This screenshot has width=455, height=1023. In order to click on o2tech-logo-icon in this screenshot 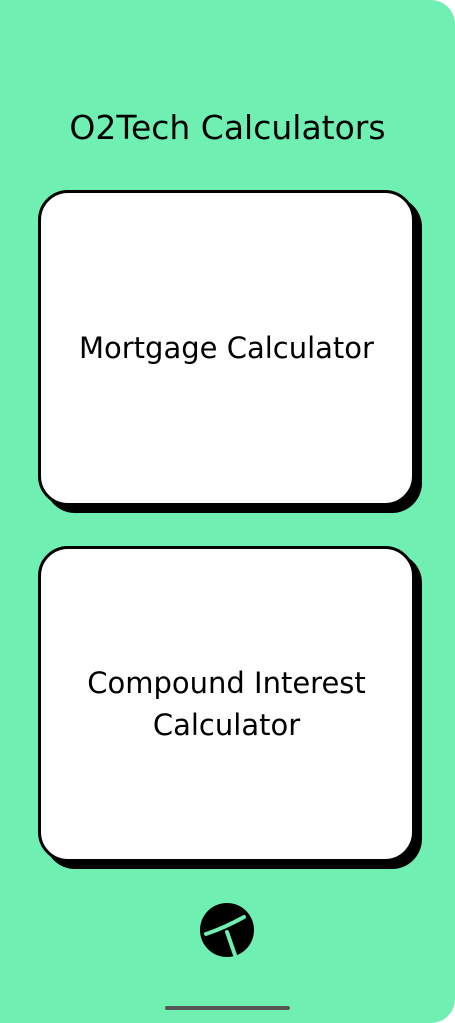, I will do `click(227, 930)`.